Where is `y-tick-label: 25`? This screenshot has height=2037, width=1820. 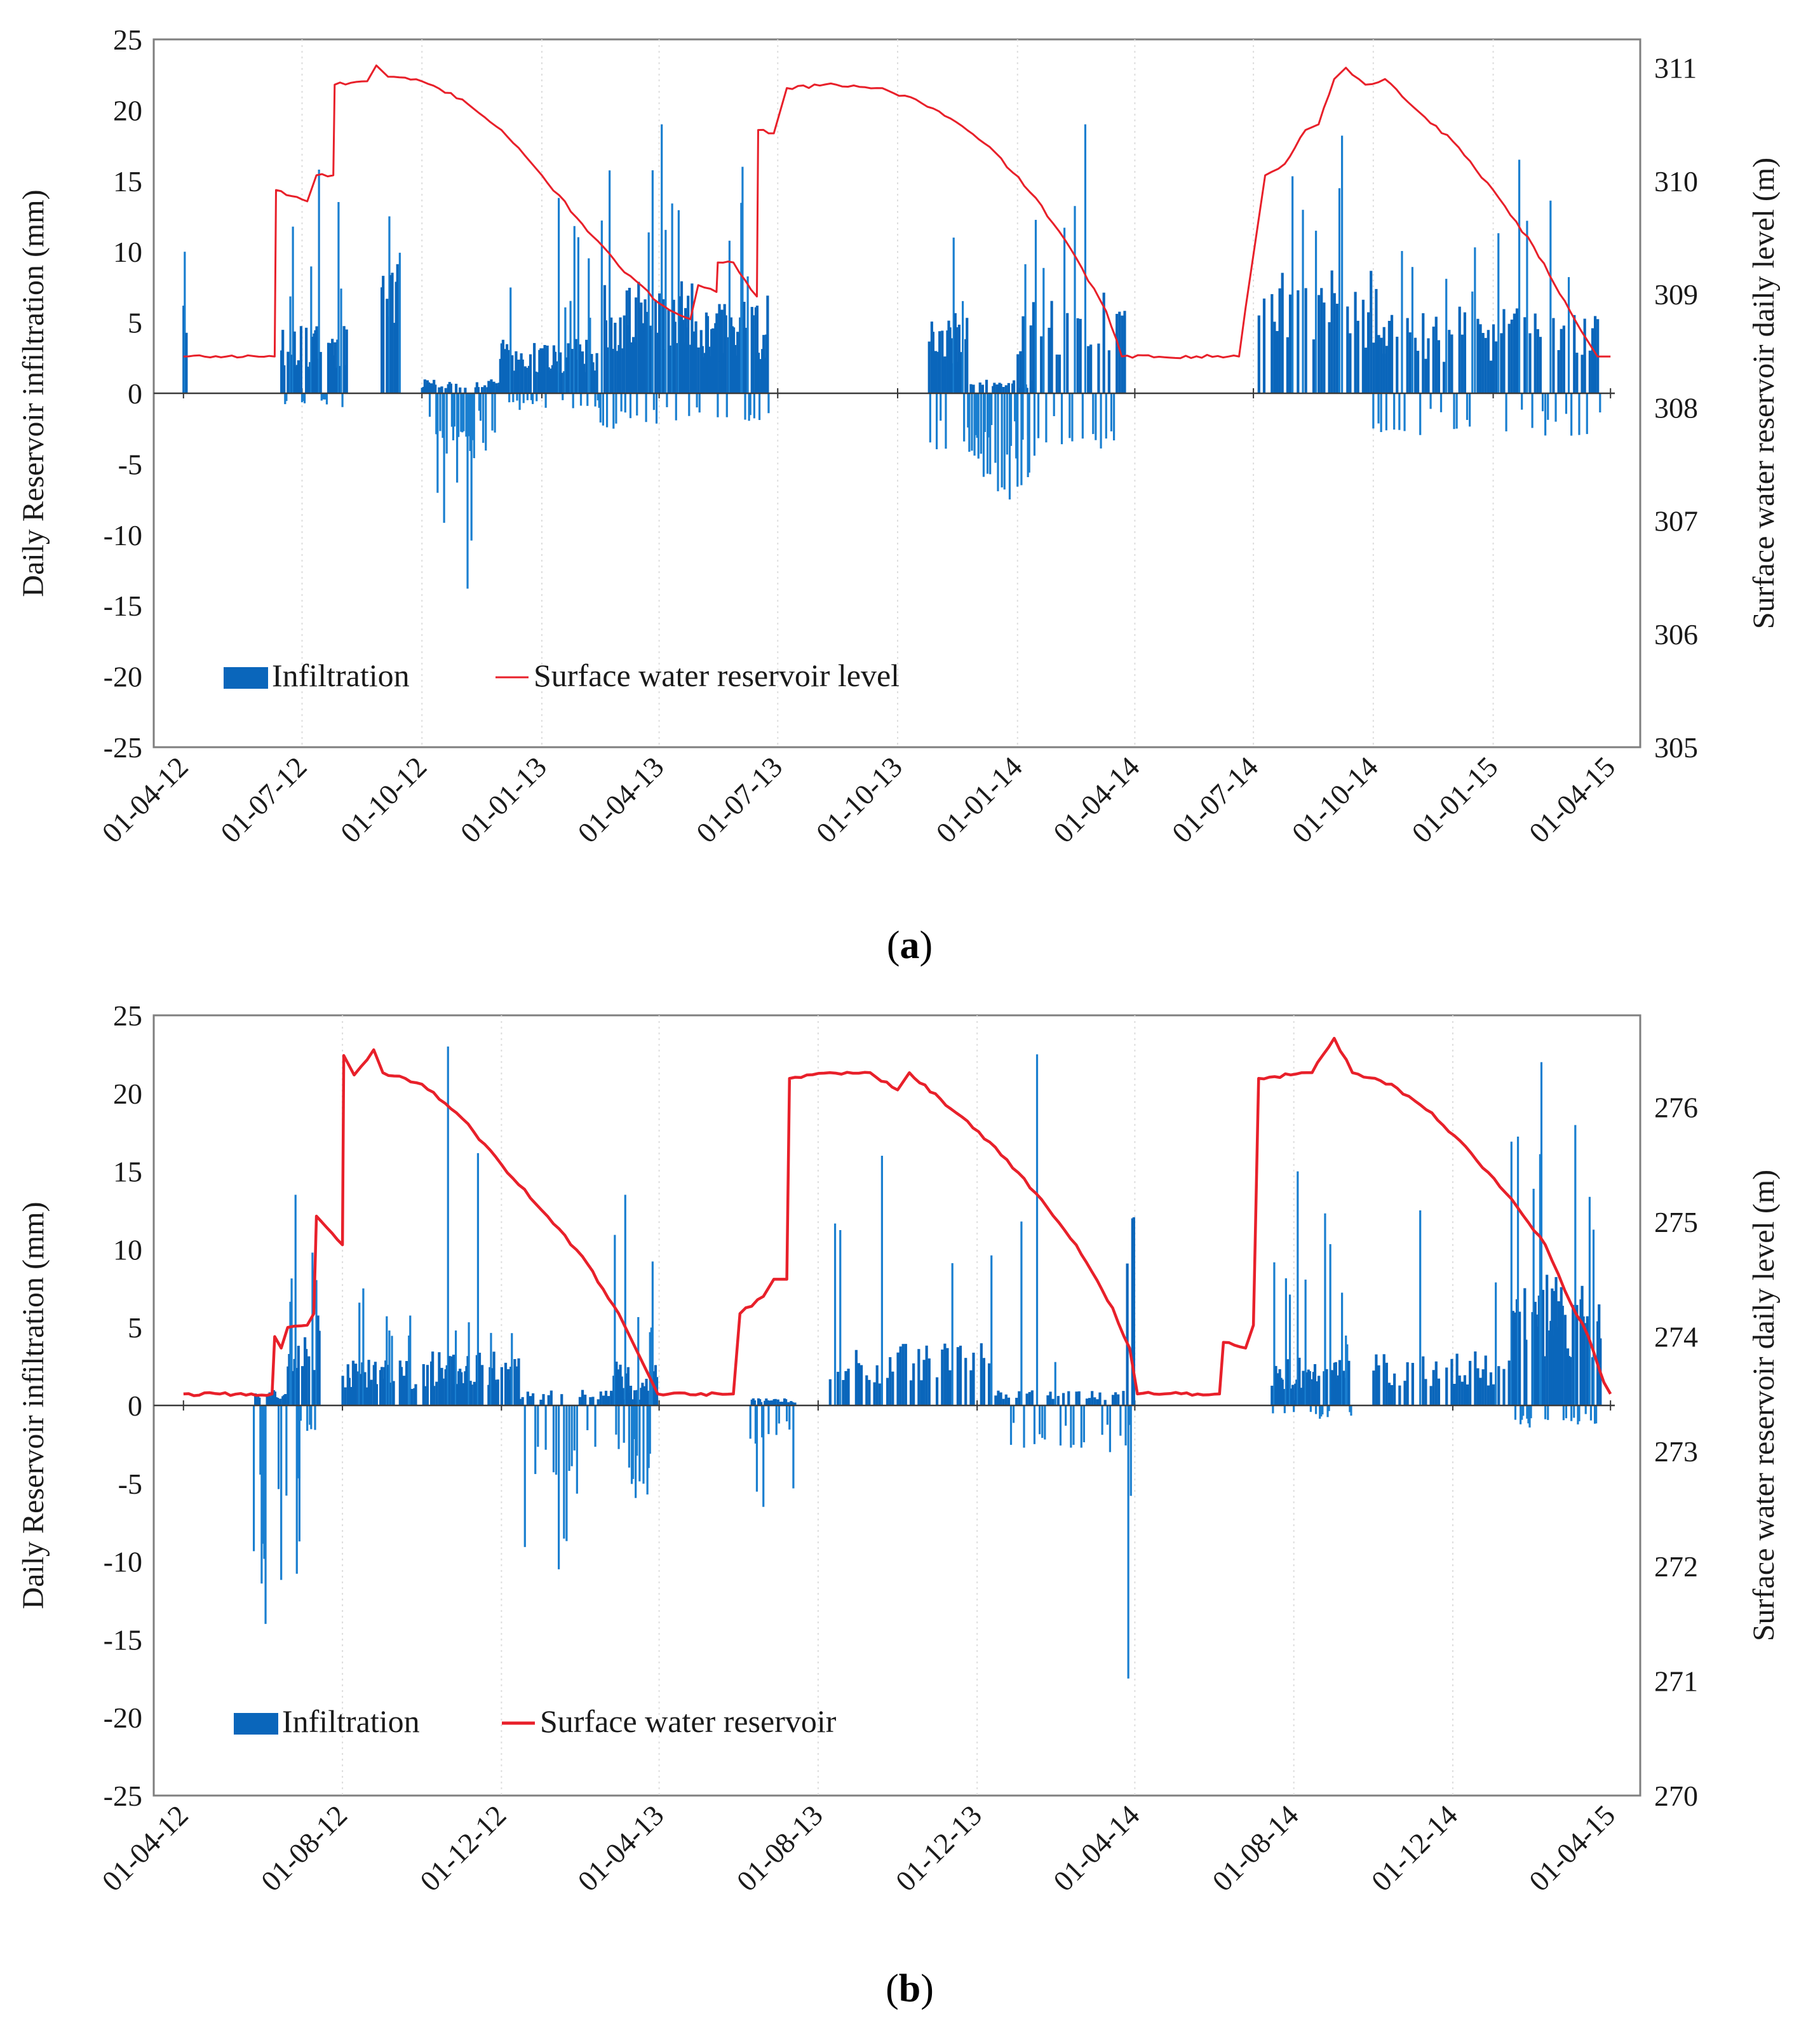 y-tick-label: 25 is located at coordinates (127, 1015).